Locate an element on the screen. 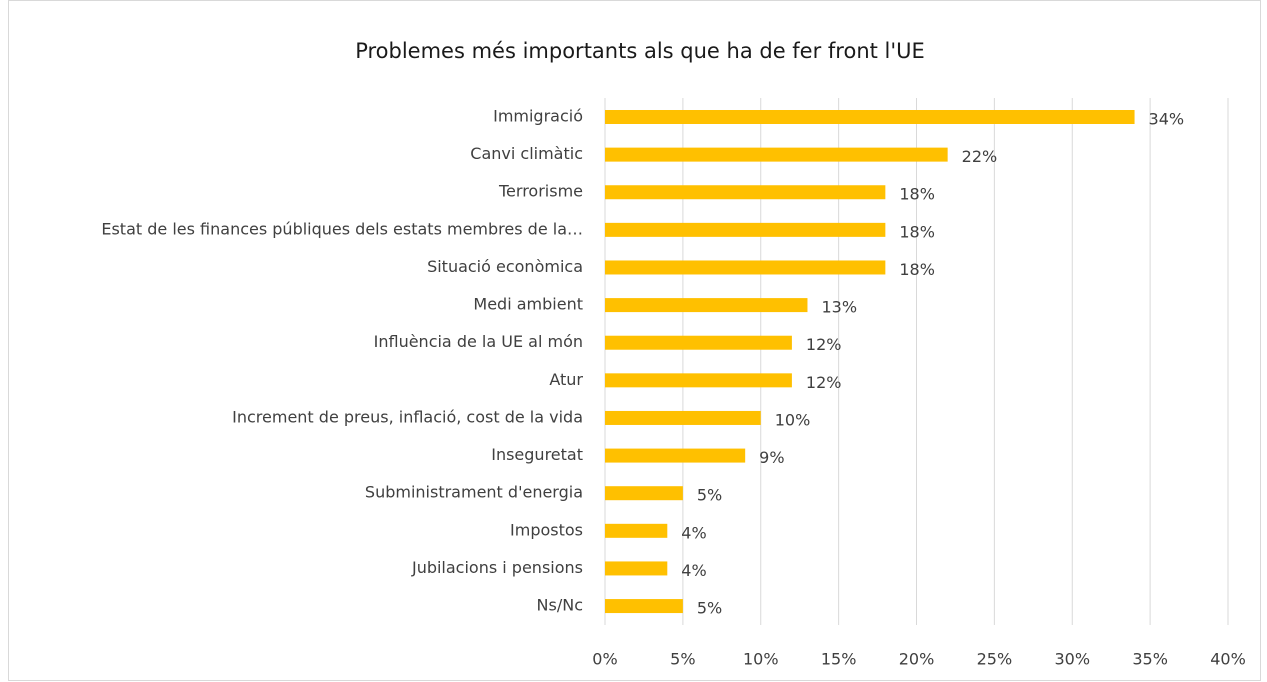 The image size is (1267, 682). x-tick-label: 20% is located at coordinates (917, 659).